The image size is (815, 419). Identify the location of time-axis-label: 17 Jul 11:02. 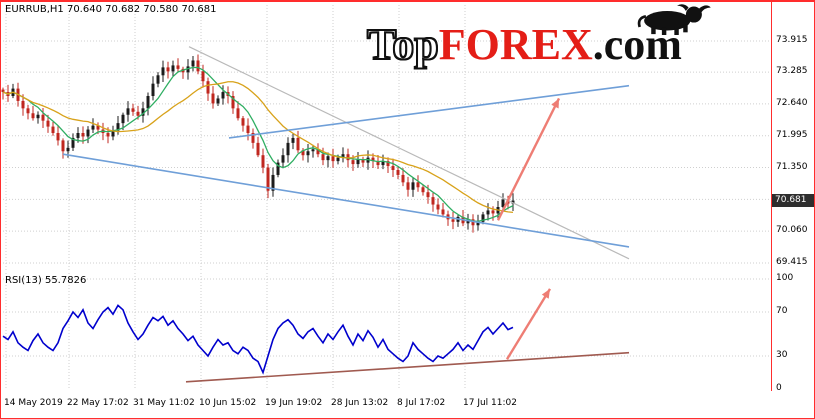
(490, 403).